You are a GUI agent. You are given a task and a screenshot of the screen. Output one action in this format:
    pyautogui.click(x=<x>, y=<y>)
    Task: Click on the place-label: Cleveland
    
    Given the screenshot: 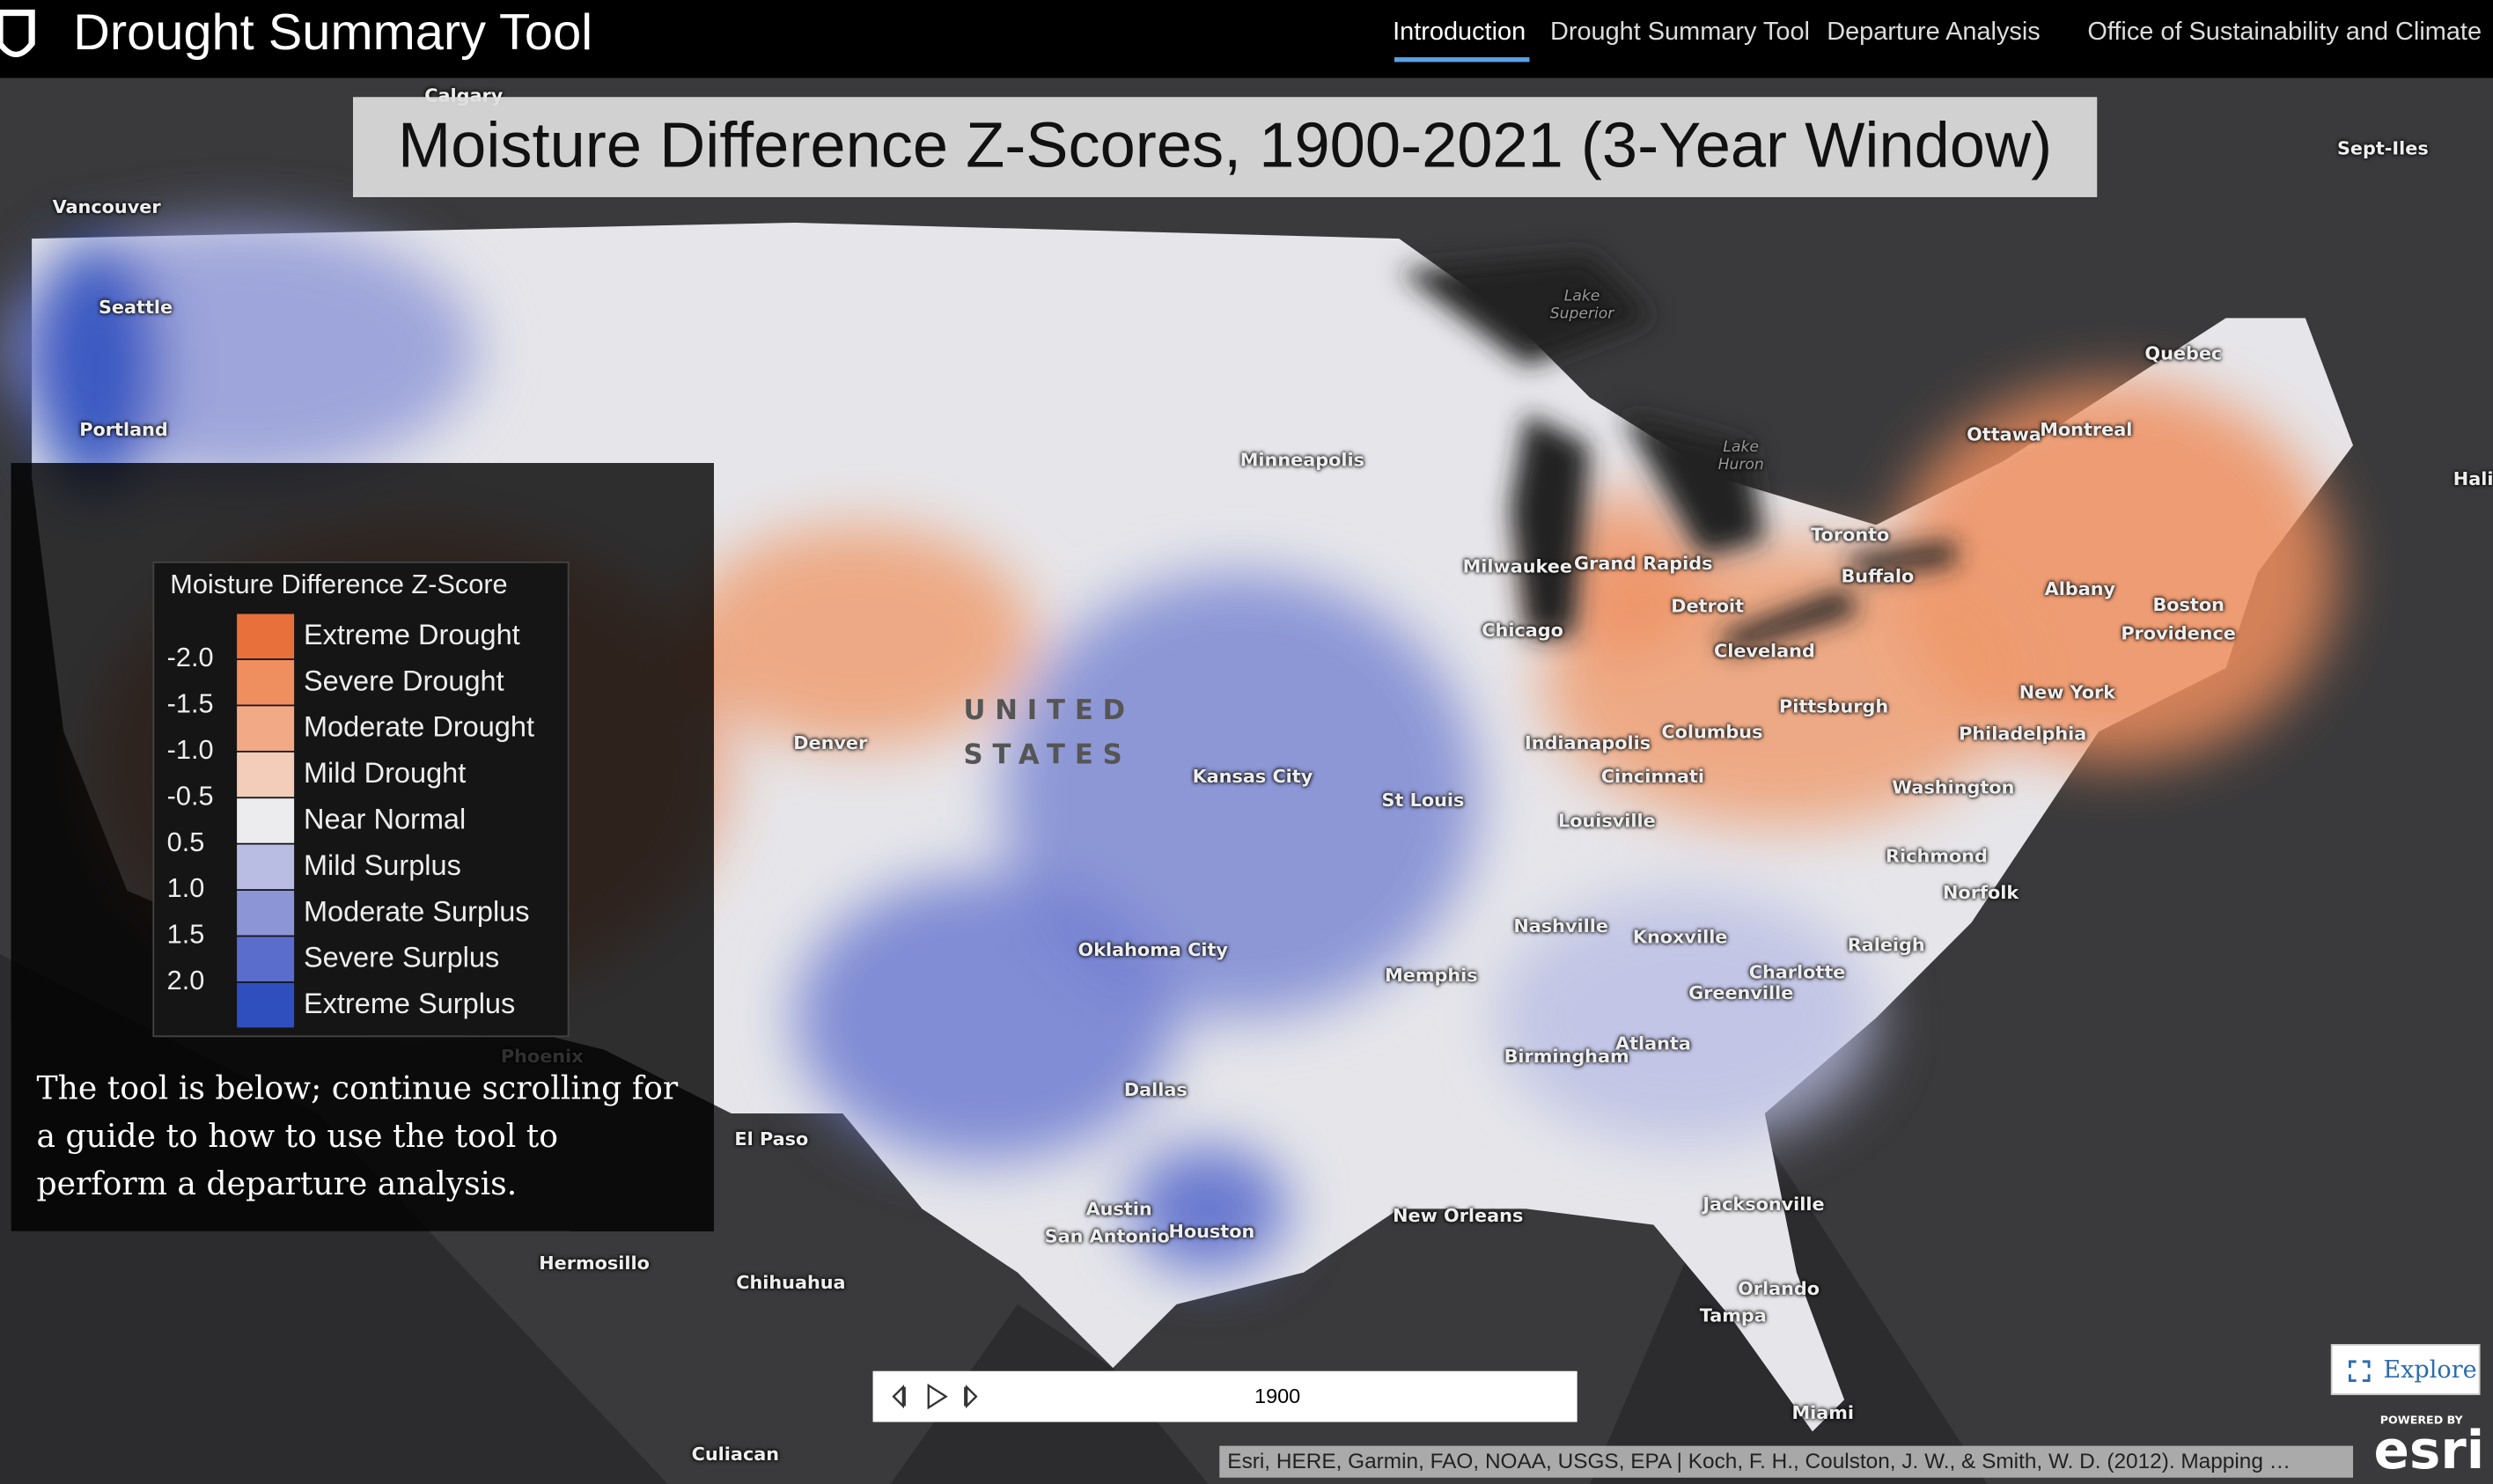 What is the action you would take?
    pyautogui.click(x=1764, y=650)
    